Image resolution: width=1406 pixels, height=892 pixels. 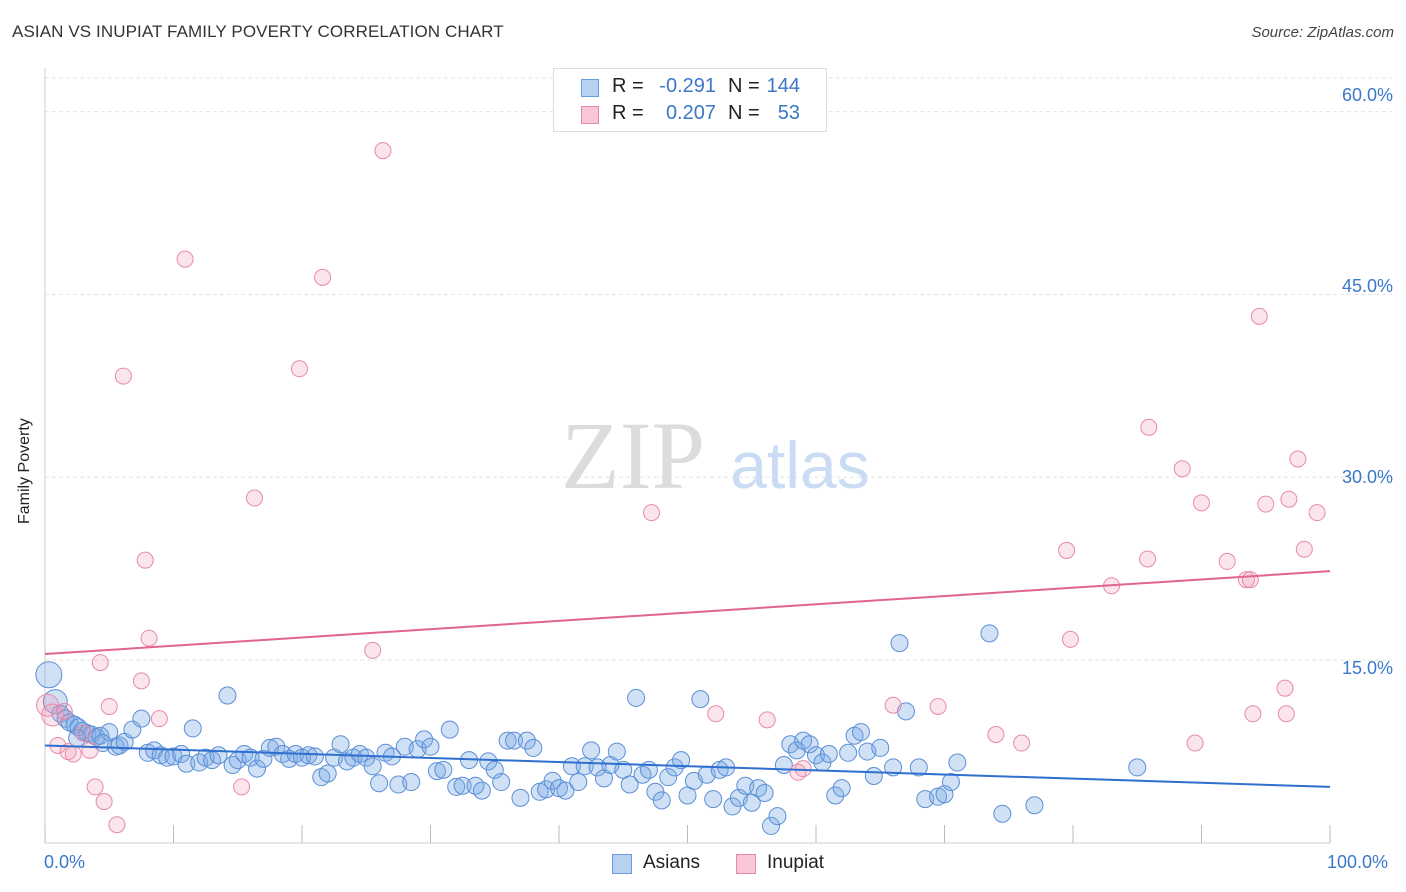 What do you see at coordinates (1367, 477) in the screenshot?
I see `y-tick-label: 30.0%` at bounding box center [1367, 477].